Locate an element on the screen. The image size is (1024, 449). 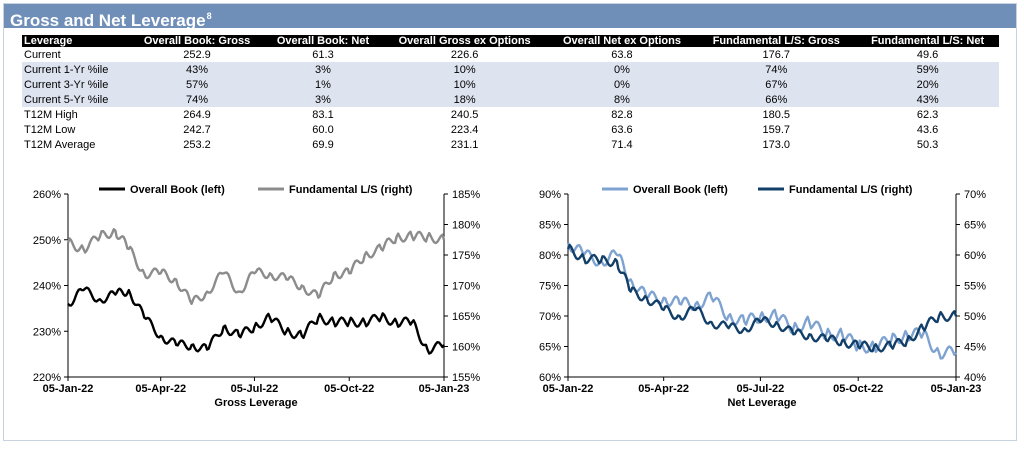
right-tick-label: 45% is located at coordinates (975, 348).